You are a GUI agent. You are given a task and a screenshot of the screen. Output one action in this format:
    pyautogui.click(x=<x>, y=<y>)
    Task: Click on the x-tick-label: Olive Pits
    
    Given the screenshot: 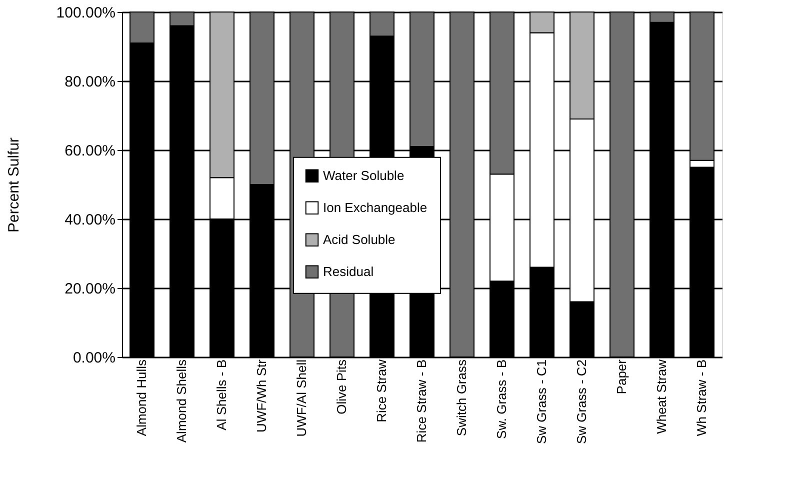 What is the action you would take?
    pyautogui.click(x=341, y=386)
    